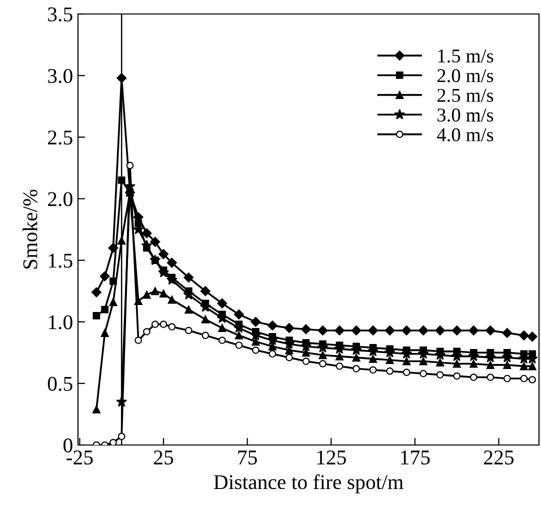  I want to click on y-tick-label: 1.5, so click(60, 261).